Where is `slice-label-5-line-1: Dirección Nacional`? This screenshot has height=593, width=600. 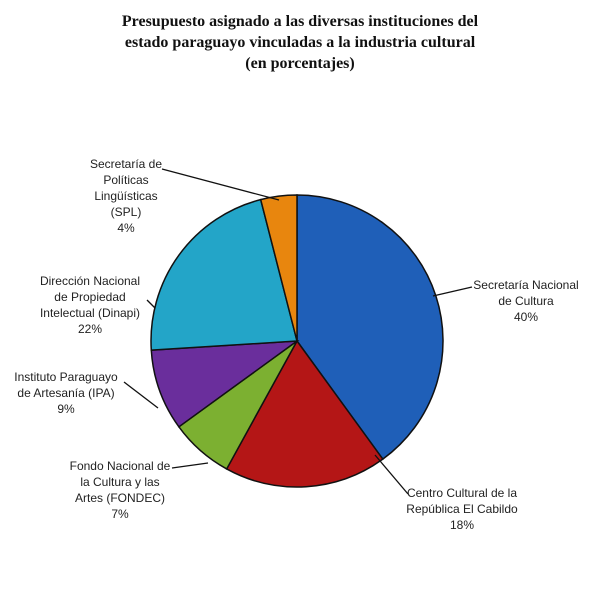
slice-label-5-line-1: Dirección Nacional is located at coordinates (90, 281).